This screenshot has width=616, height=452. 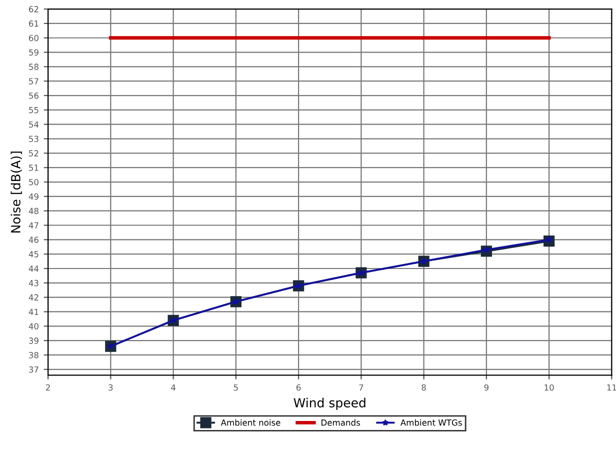 What do you see at coordinates (33, 239) in the screenshot?
I see `y-tick-label: 46` at bounding box center [33, 239].